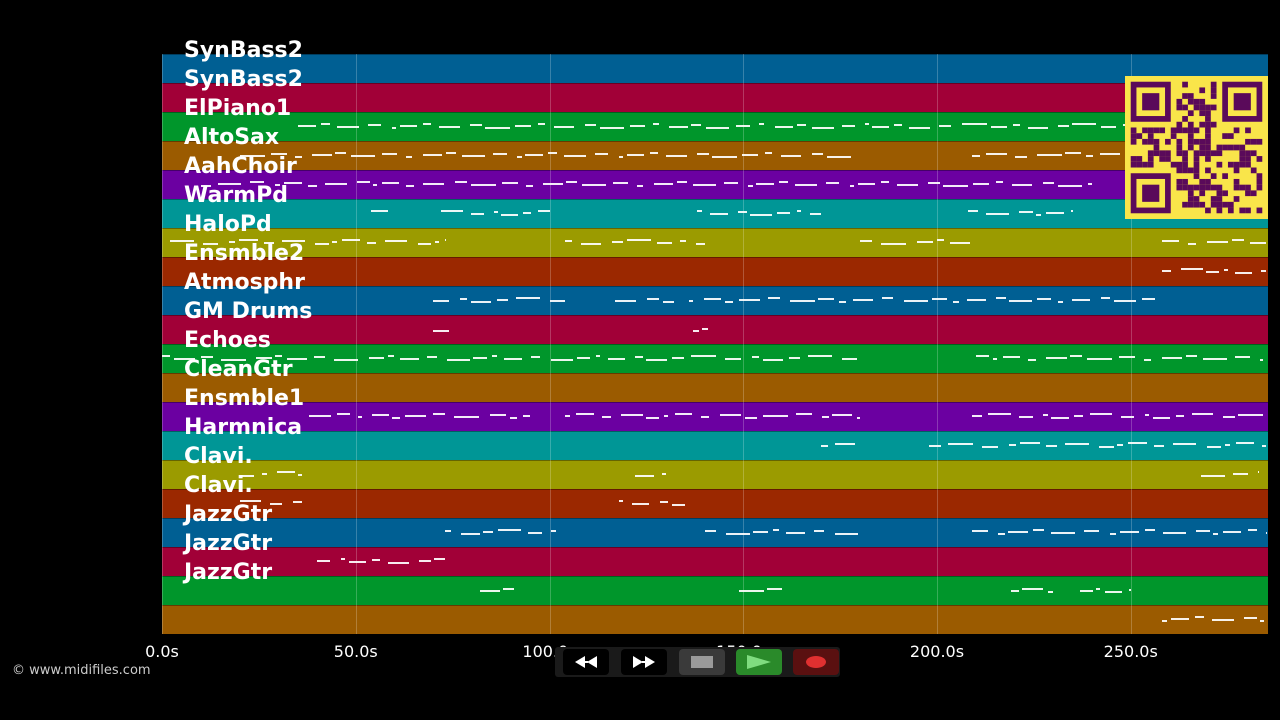  What do you see at coordinates (1130, 651) in the screenshot?
I see `time-tick-label: 250.0s` at bounding box center [1130, 651].